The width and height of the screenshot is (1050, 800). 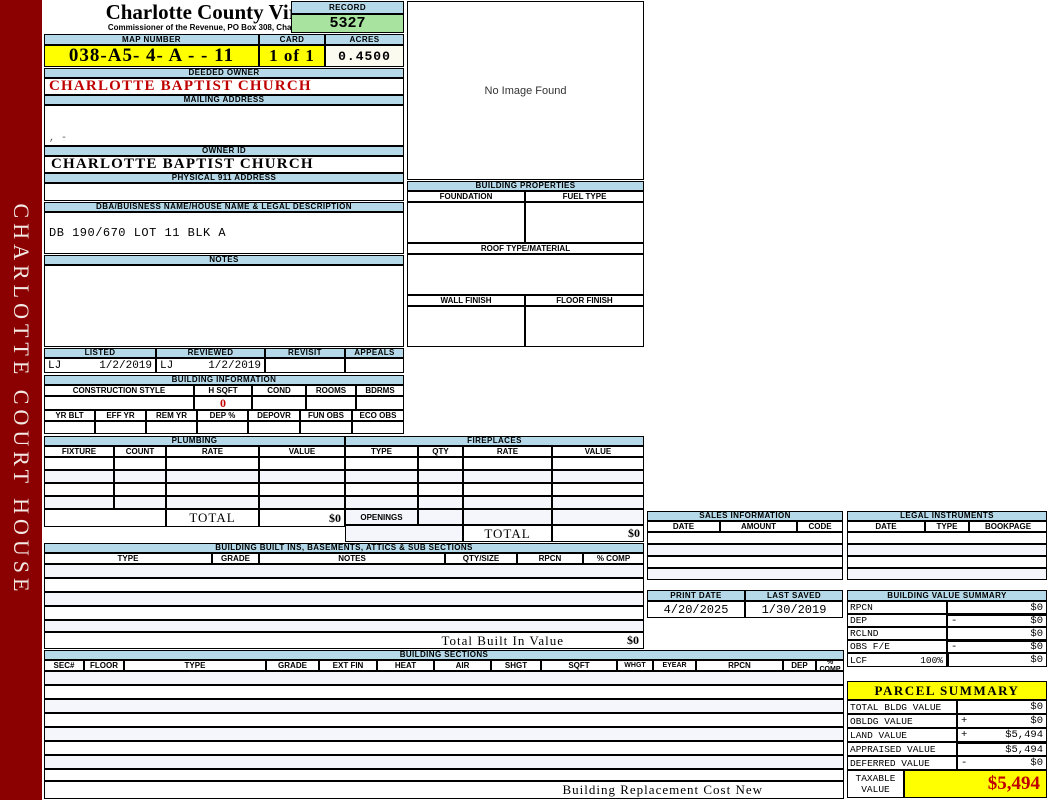 I want to click on roof-type-value, so click(x=525, y=274).